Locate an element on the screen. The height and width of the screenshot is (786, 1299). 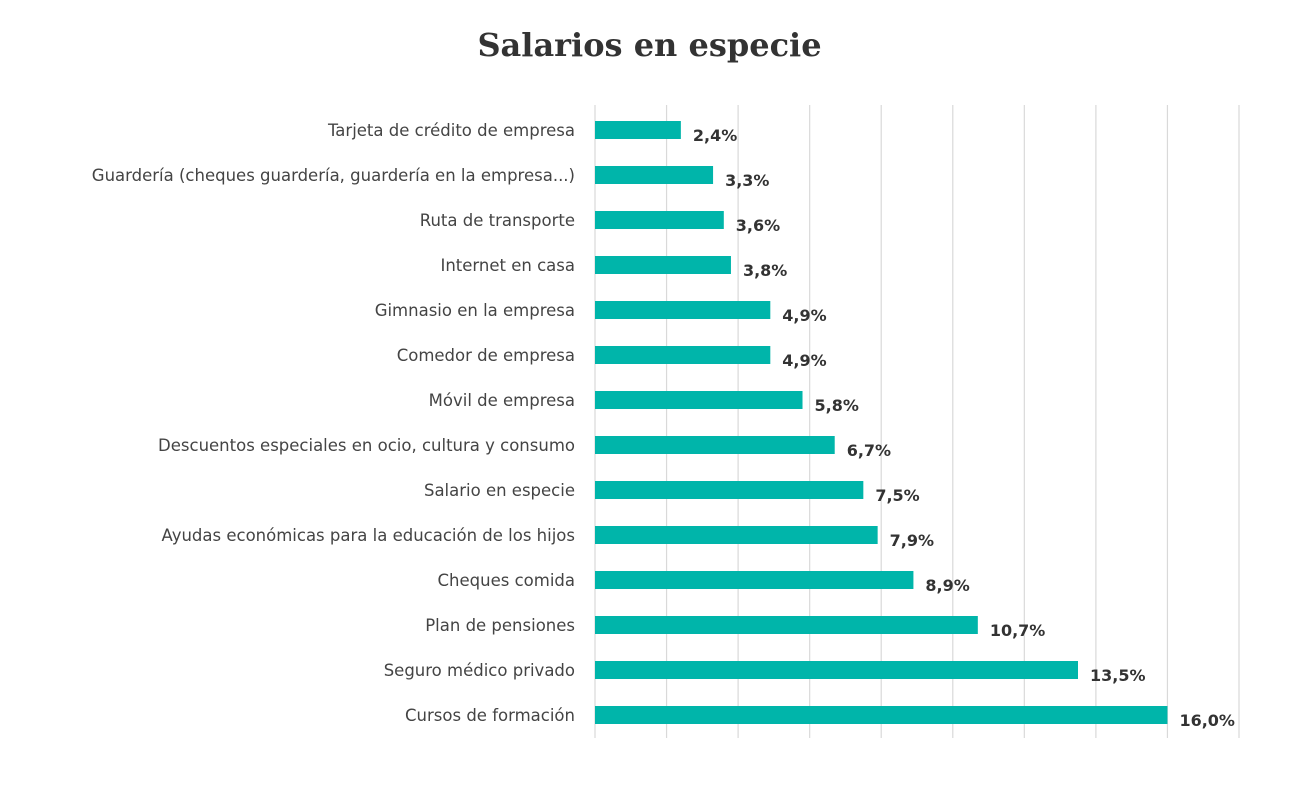
data-label: 8,9% is located at coordinates (947, 585).